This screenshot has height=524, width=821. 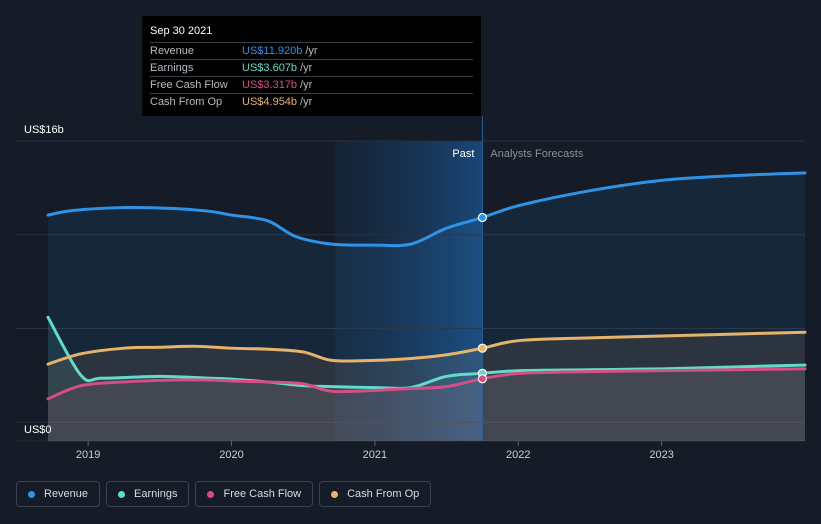 I want to click on line-free-cash-flow, so click(x=426, y=384).